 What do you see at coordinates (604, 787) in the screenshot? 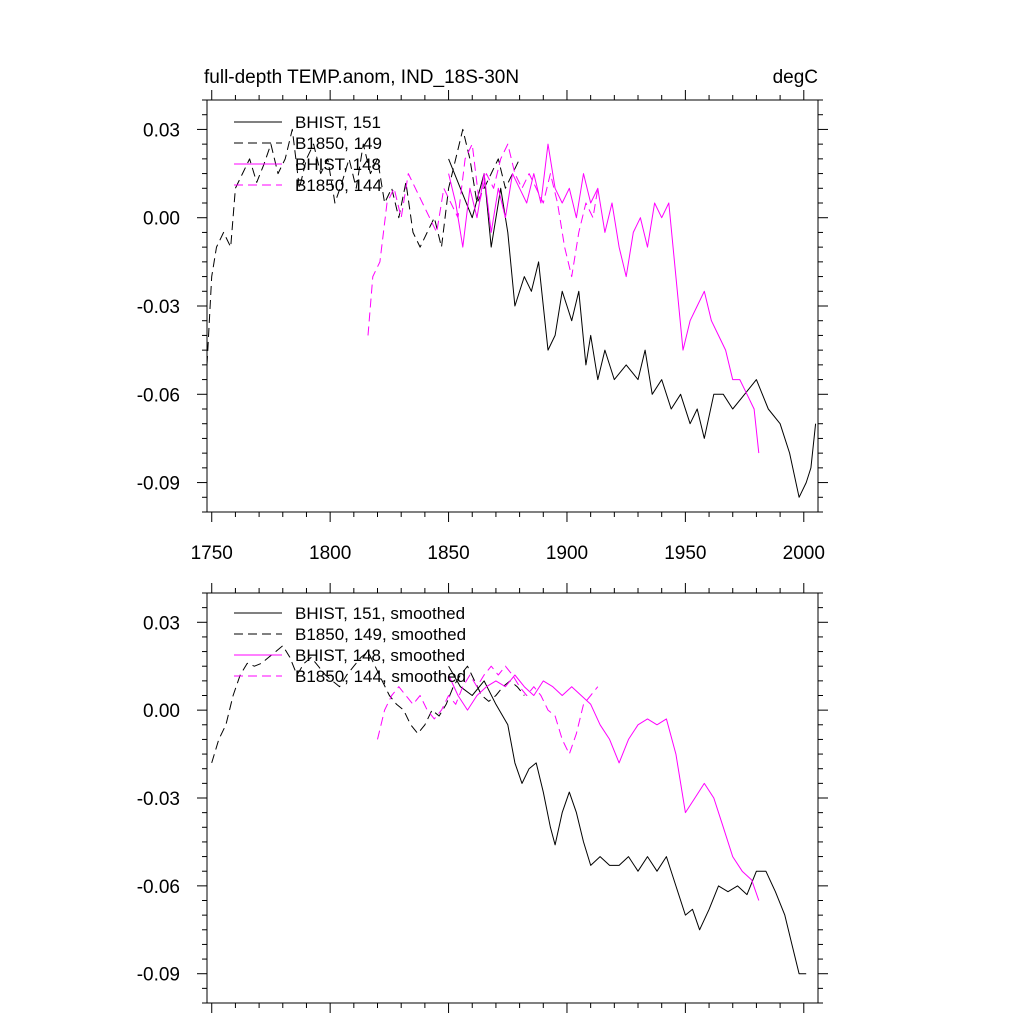
I see `series-line-bhist-148-smoothed` at bounding box center [604, 787].